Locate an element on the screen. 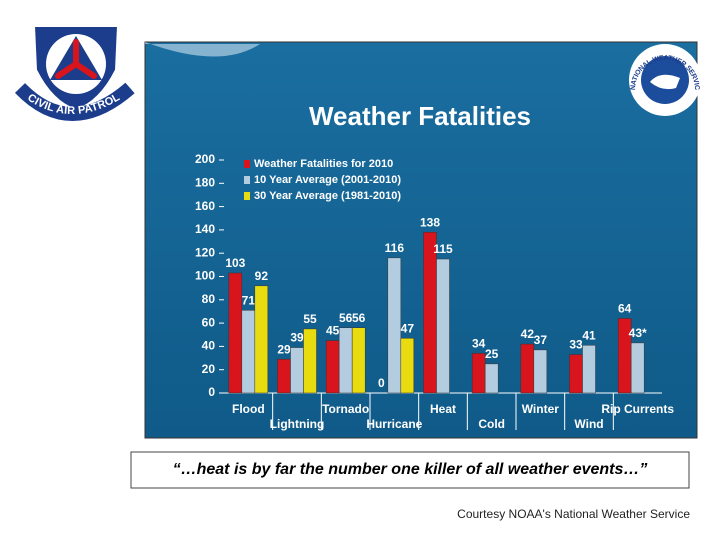 This screenshot has height=545, width=720. x-tick-label: Cold is located at coordinates (491, 424).